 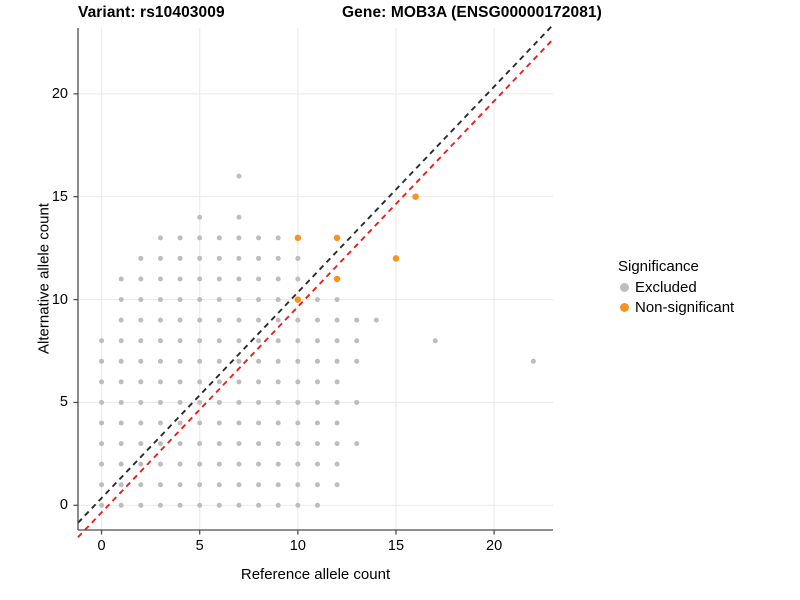 What do you see at coordinates (315, 574) in the screenshot?
I see `x-axis-title: Reference allele count` at bounding box center [315, 574].